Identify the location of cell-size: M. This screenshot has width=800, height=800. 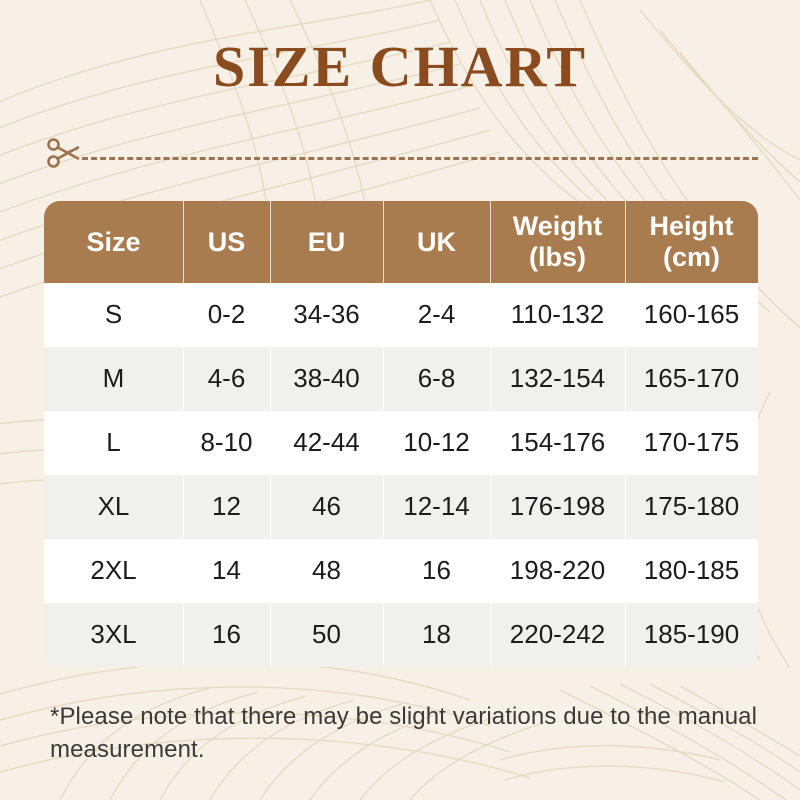
(113, 379).